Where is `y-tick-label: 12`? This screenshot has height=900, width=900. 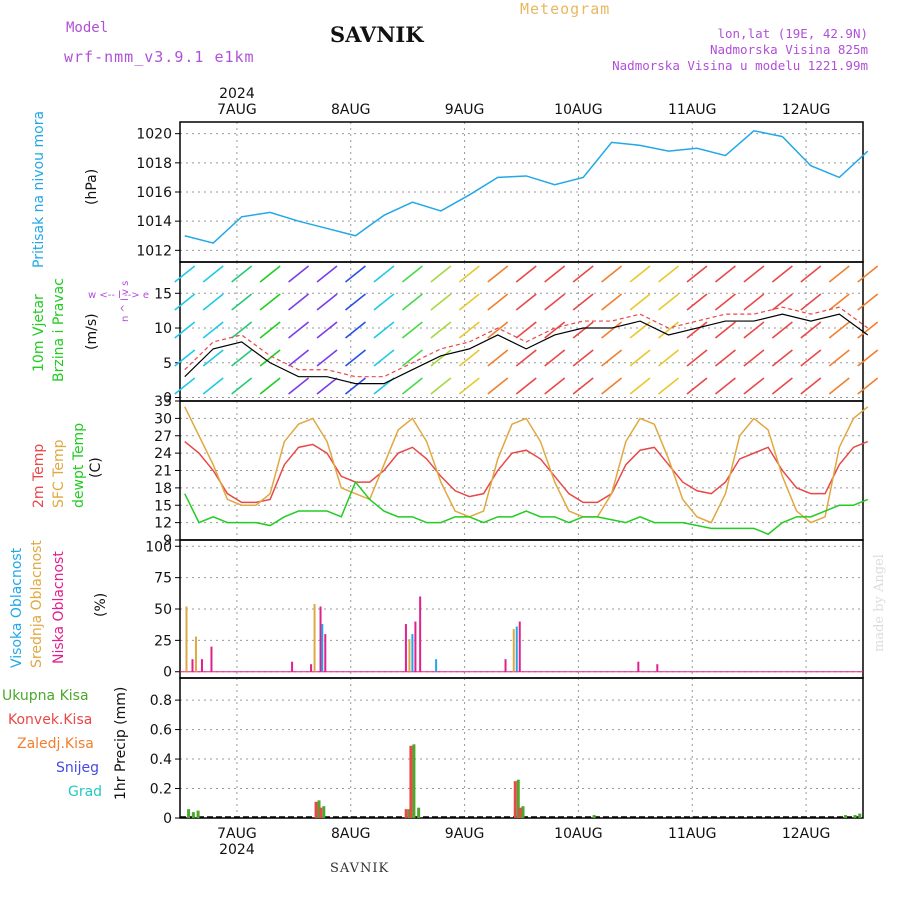
y-tick-label: 12 is located at coordinates (163, 524).